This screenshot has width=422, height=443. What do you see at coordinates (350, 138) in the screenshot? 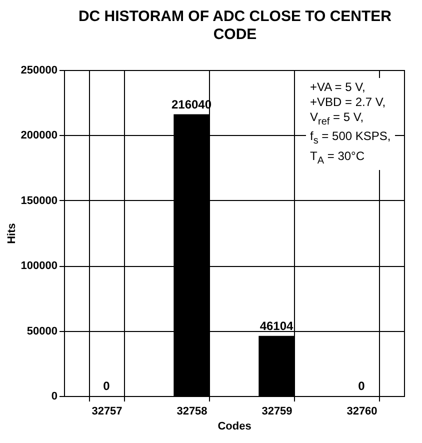
I see `annotation: f$_{s}$ = 500 KSPS,` at bounding box center [350, 138].